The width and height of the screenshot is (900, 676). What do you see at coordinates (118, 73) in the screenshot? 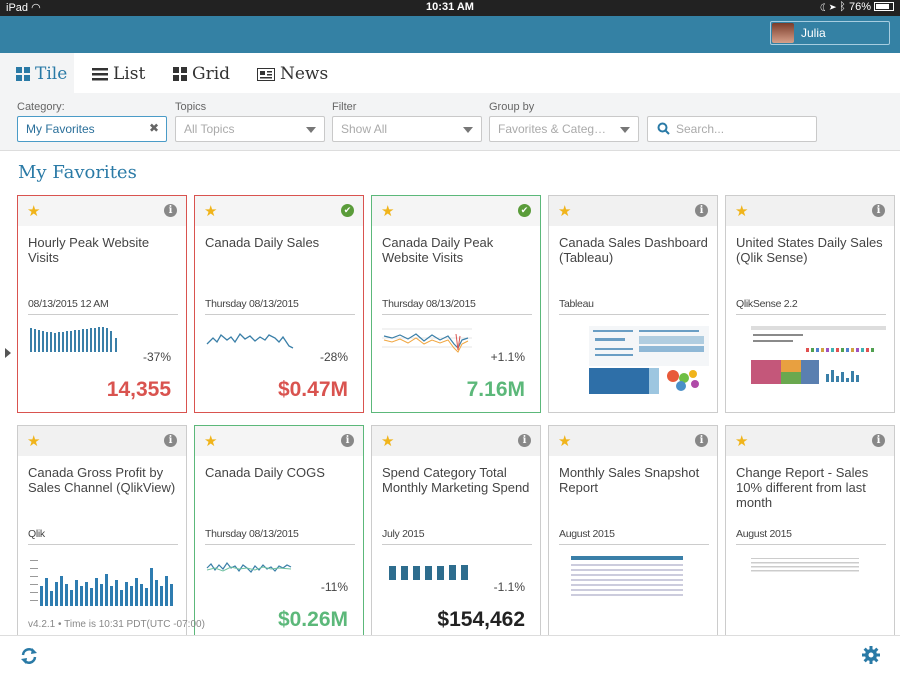
I see `tab-list: List` at bounding box center [118, 73].